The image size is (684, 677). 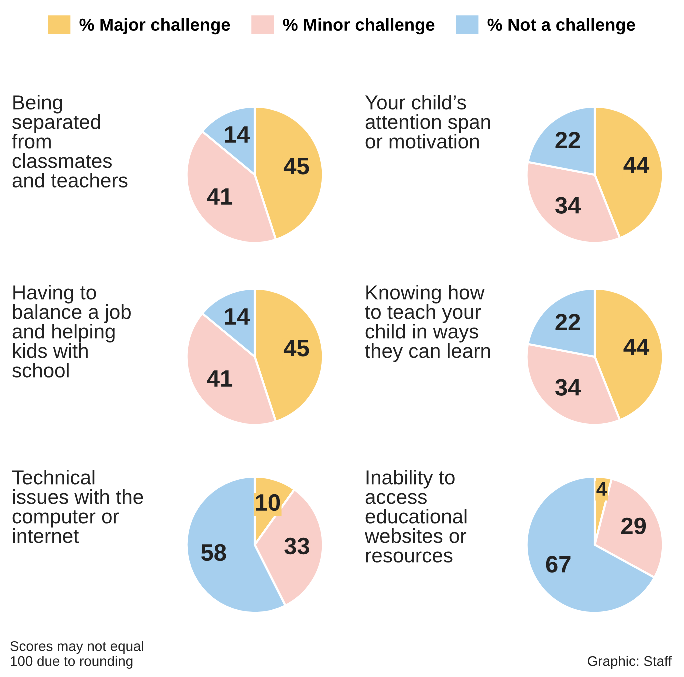 I want to click on legend-label: % Not a challenge, so click(x=562, y=26).